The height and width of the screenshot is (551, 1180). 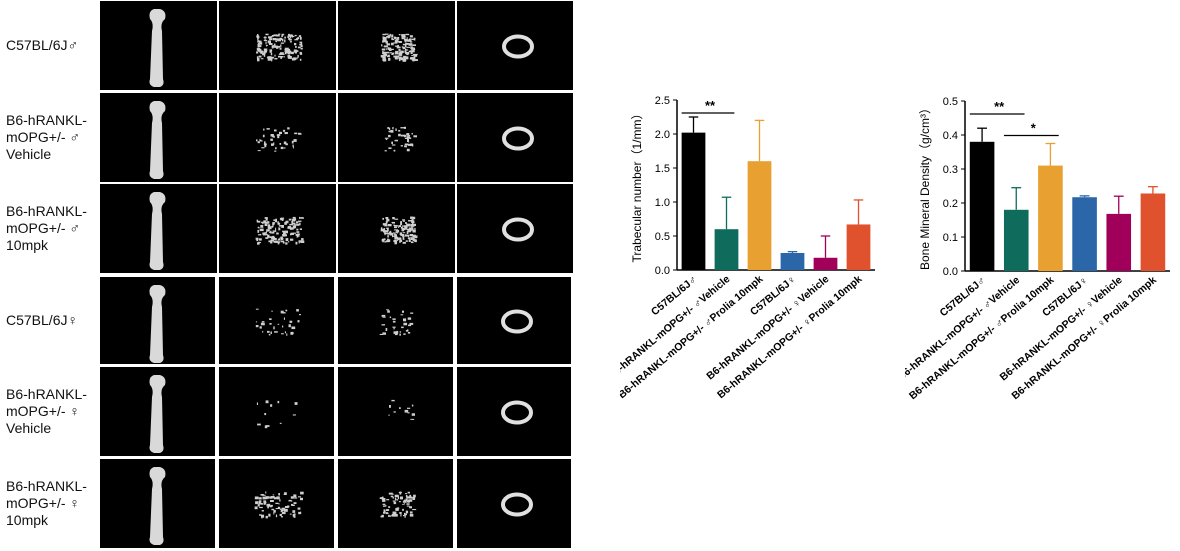 I want to click on row-label: B6-hRANKL- mOPG+/- ♂ 10mpk, so click(x=46, y=228).